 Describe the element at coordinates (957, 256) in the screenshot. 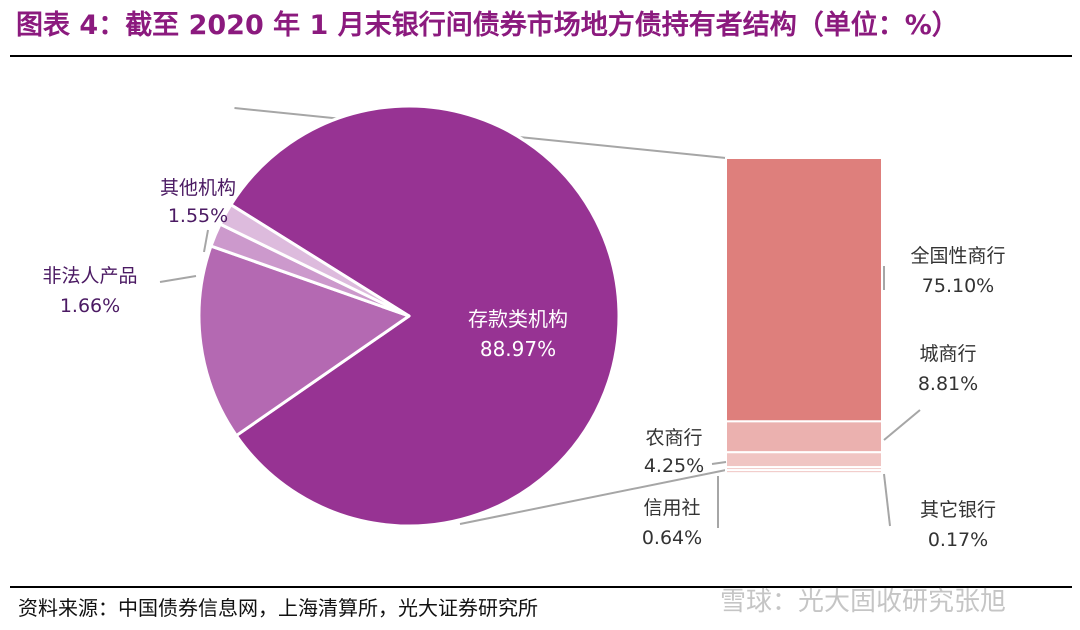

I see `bar-label-national-name: 全国性商行` at that location.